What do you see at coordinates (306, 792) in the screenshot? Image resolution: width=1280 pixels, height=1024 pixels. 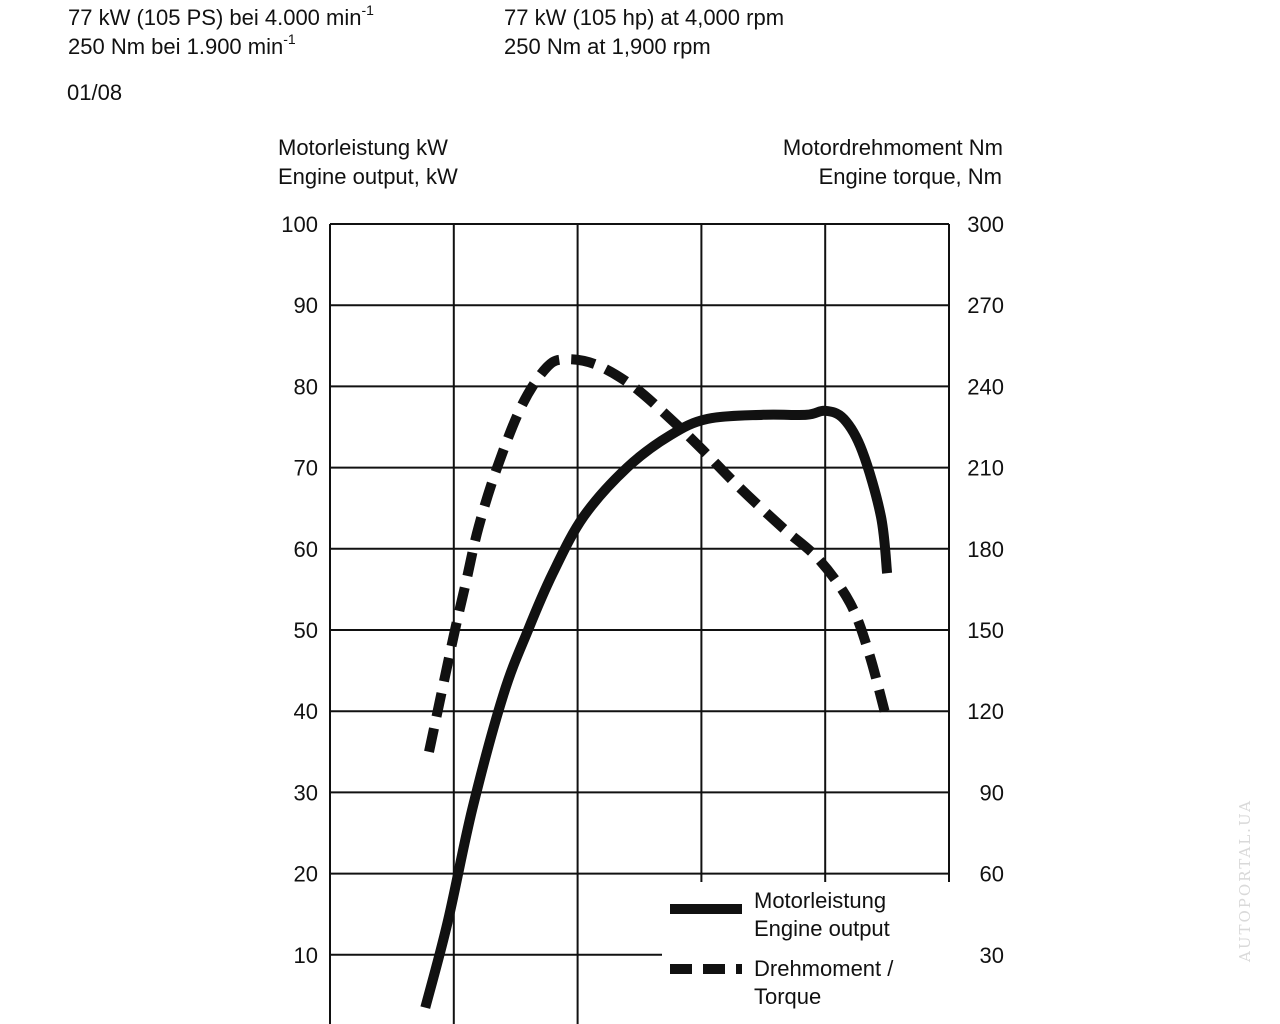 I see `left-tick-label: 30` at bounding box center [306, 792].